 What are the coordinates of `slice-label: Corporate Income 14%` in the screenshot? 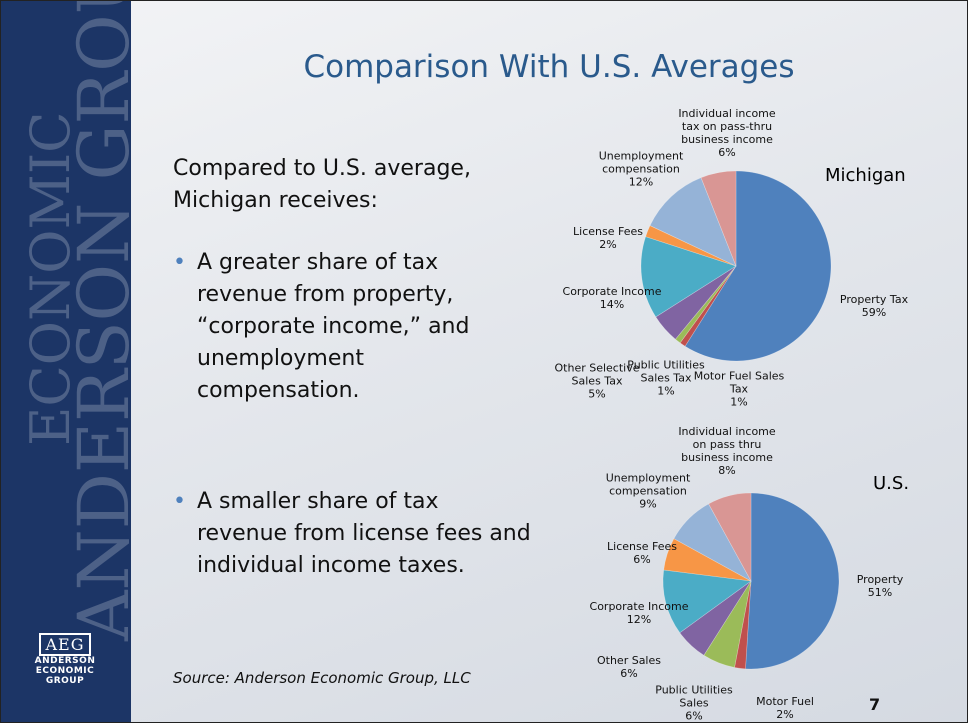 It's located at (612, 298).